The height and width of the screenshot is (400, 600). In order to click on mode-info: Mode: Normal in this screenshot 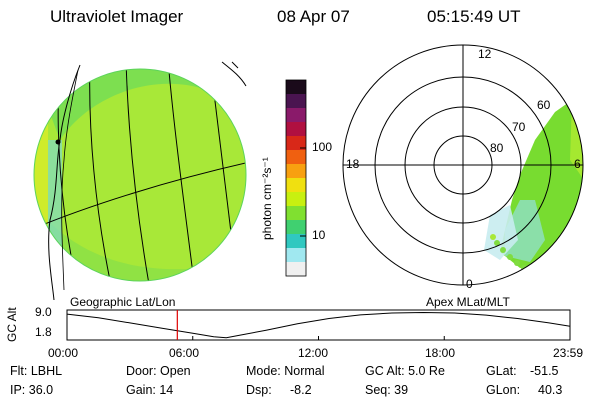, I will do `click(285, 371)`.